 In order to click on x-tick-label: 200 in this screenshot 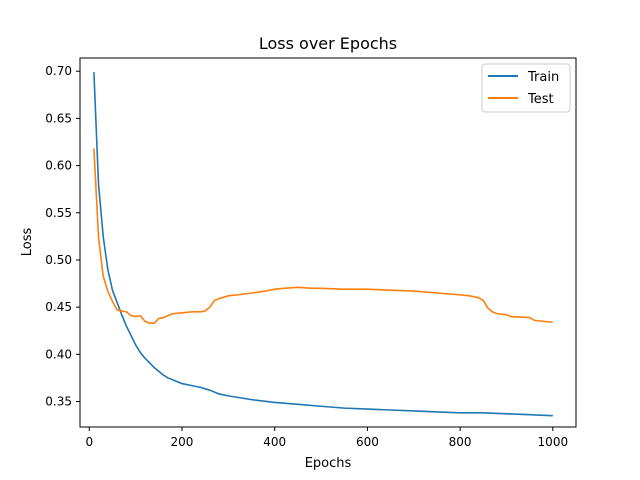, I will do `click(182, 442)`.